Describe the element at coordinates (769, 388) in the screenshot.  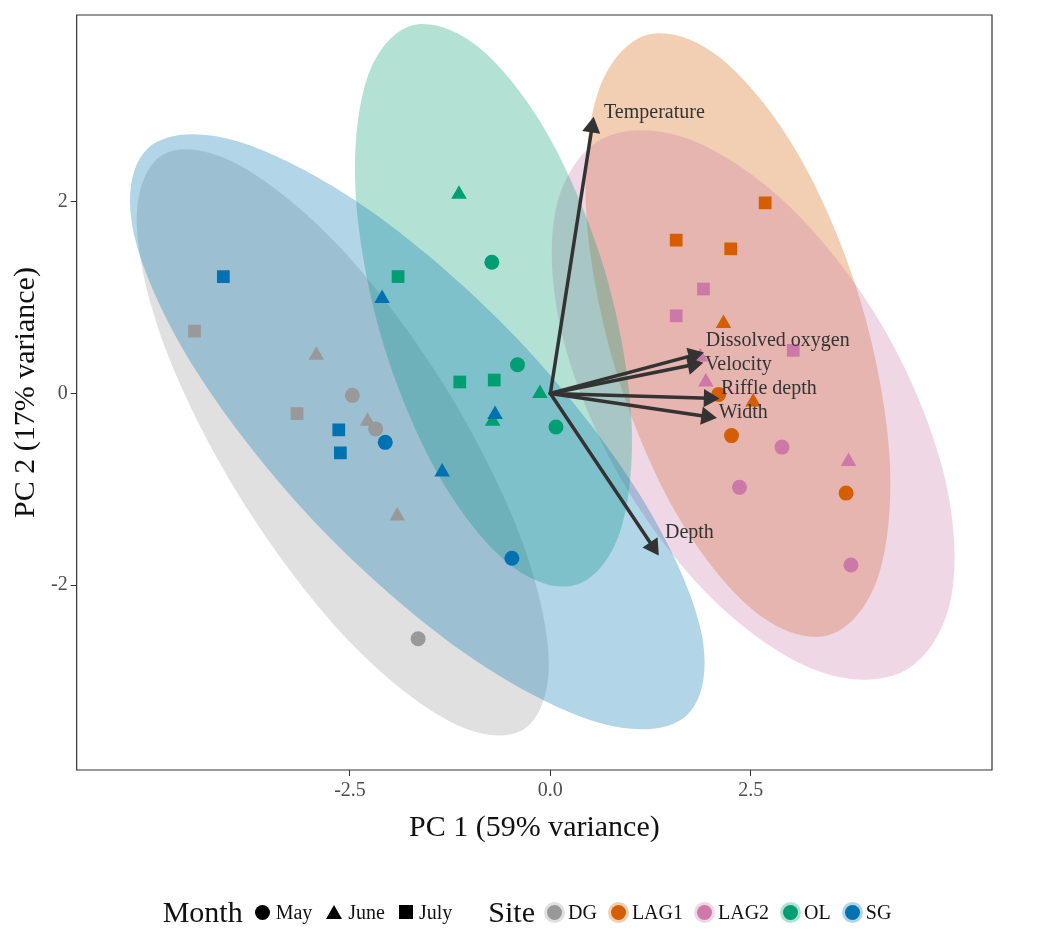
I see `series-label: Riffle depth` at that location.